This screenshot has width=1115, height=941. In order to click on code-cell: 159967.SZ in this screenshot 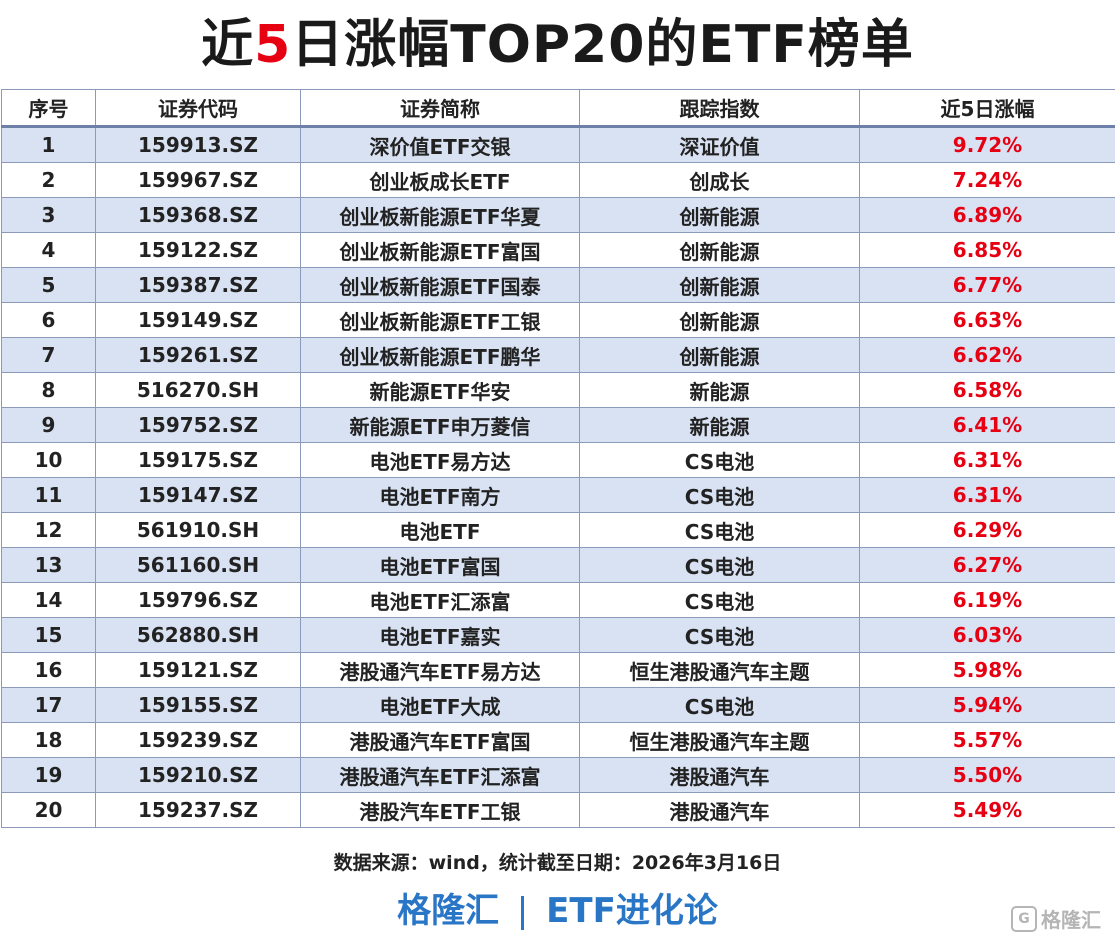, I will do `click(198, 180)`.